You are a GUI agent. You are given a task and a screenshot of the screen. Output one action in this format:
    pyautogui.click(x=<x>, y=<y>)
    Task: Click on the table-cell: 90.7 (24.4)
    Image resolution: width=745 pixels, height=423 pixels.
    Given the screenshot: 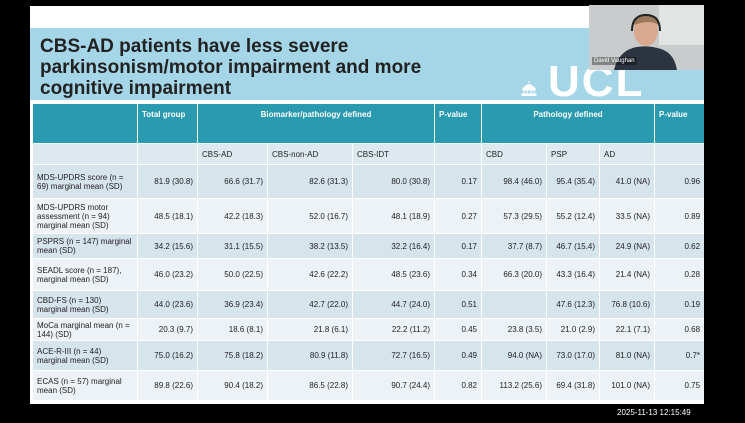 What is the action you would take?
    pyautogui.click(x=393, y=385)
    